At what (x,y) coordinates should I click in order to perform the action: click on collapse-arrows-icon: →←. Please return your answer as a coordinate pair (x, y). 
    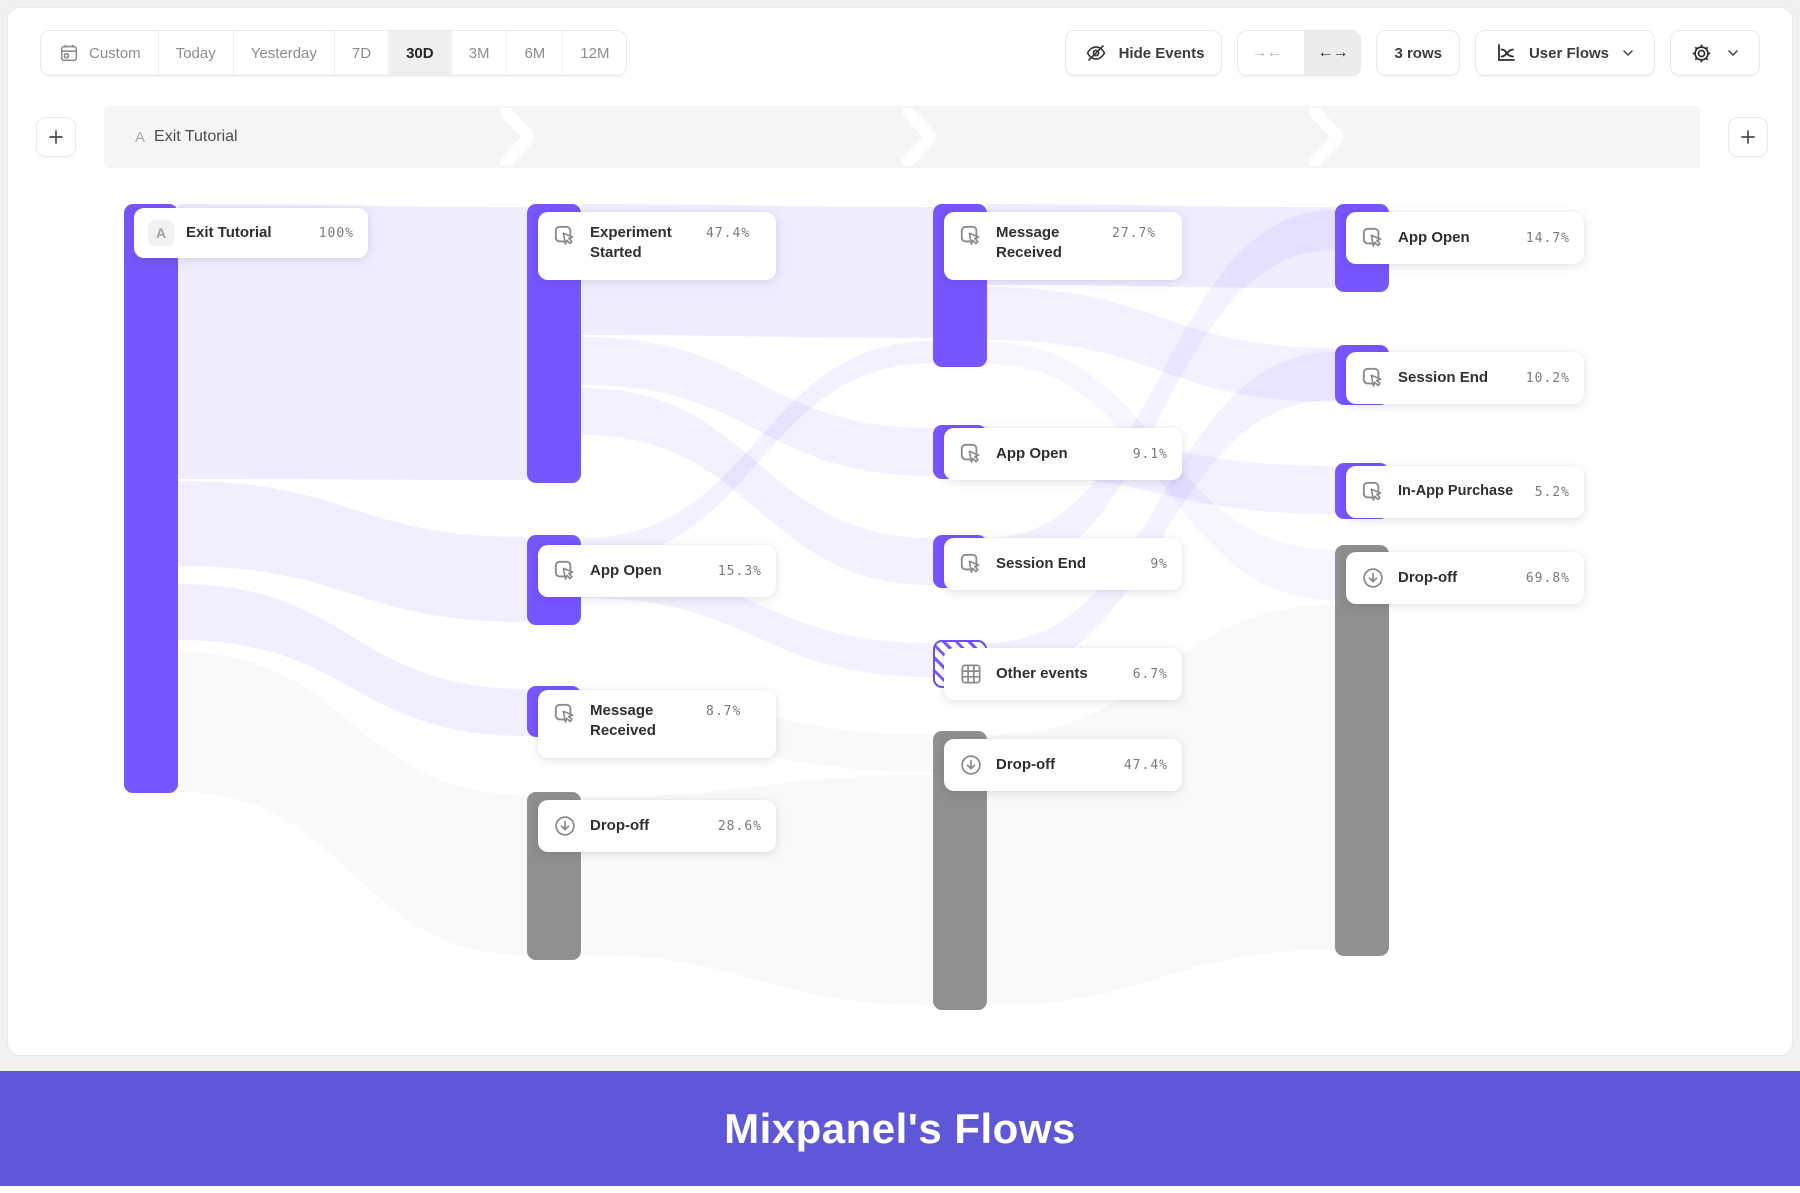
    Looking at the image, I should click on (1266, 52).